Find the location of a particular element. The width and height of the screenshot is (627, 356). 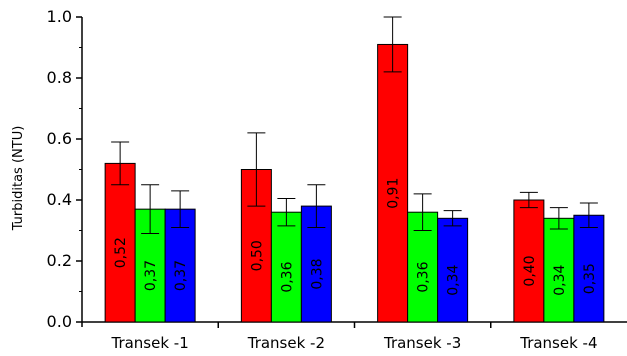

x-category-labels: Transek -1 Transek -2 Transek -3 Transek -4 is located at coordinates (354, 337).